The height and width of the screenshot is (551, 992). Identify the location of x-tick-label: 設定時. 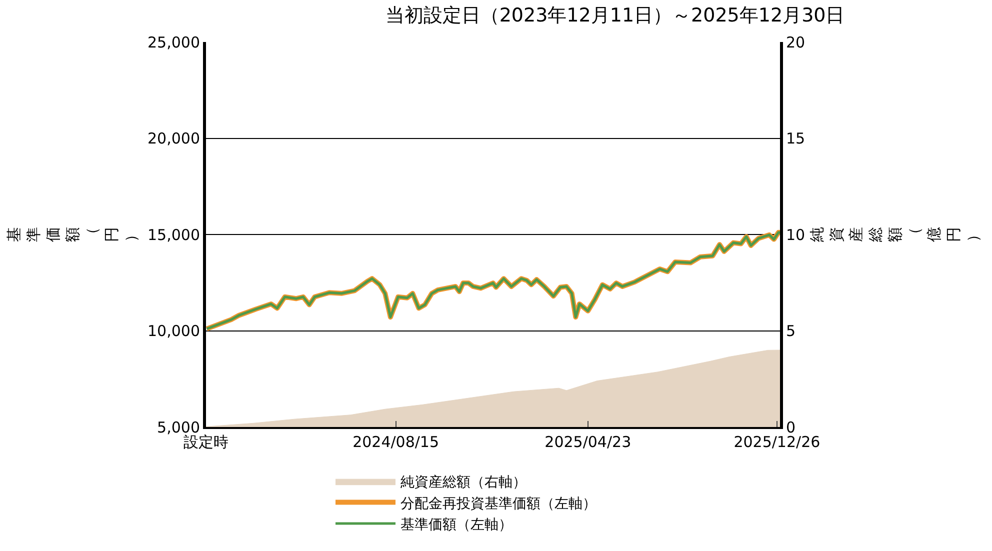
(206, 442).